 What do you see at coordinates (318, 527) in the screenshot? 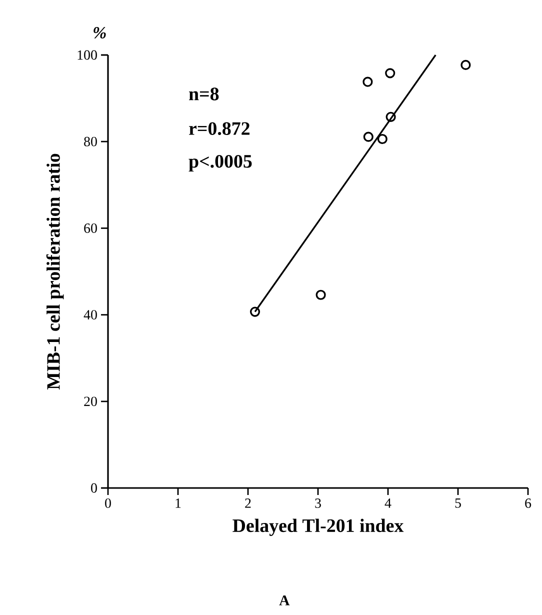
I see `x-axis-title: Delayed Tl-201 index` at bounding box center [318, 527].